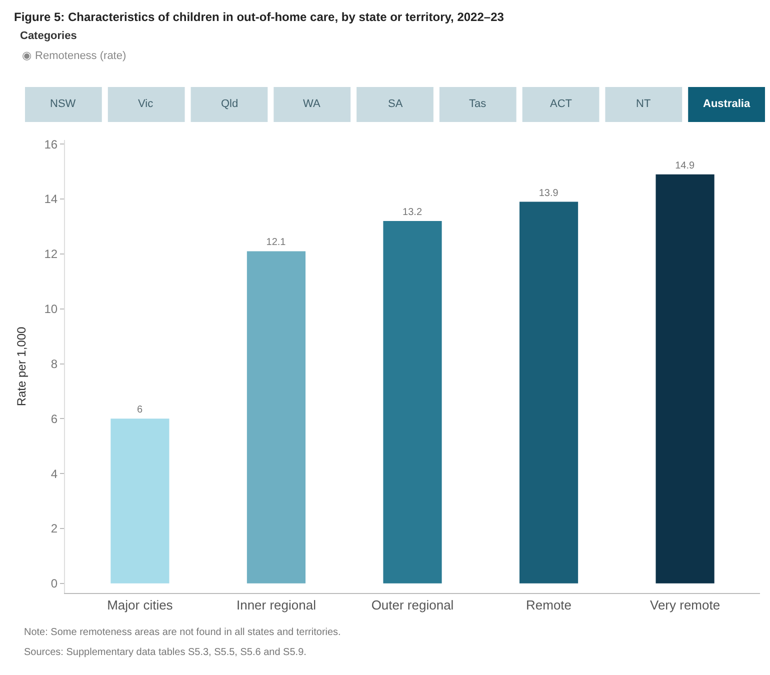 The height and width of the screenshot is (675, 770). What do you see at coordinates (54, 583) in the screenshot?
I see `y-tick-label: 0` at bounding box center [54, 583].